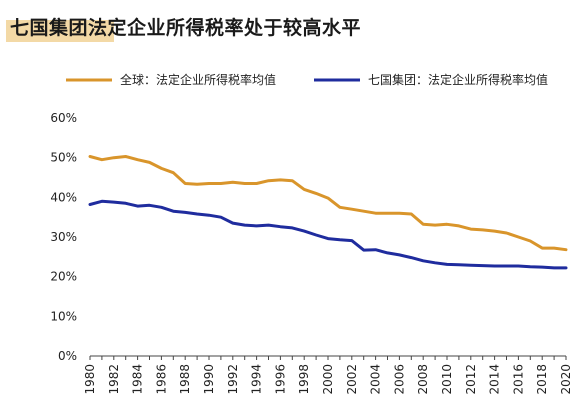 The image size is (585, 403). Describe the element at coordinates (495, 379) in the screenshot. I see `x-tick-label: 2014` at that location.